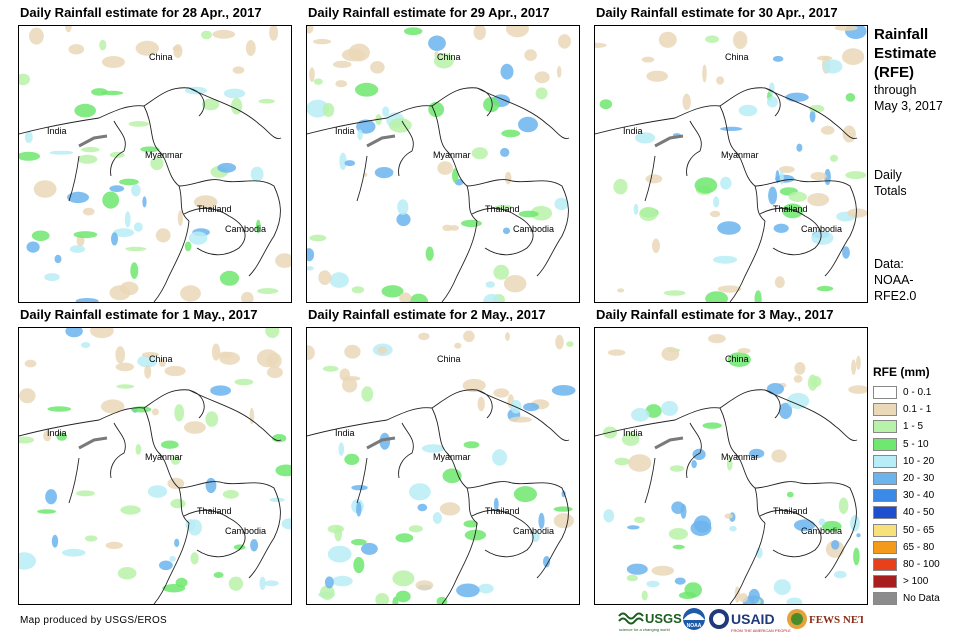 Image resolution: width=967 pixels, height=639 pixels. What do you see at coordinates (821, 229) in the screenshot?
I see `country-label-cambodia: Cambodia` at bounding box center [821, 229].